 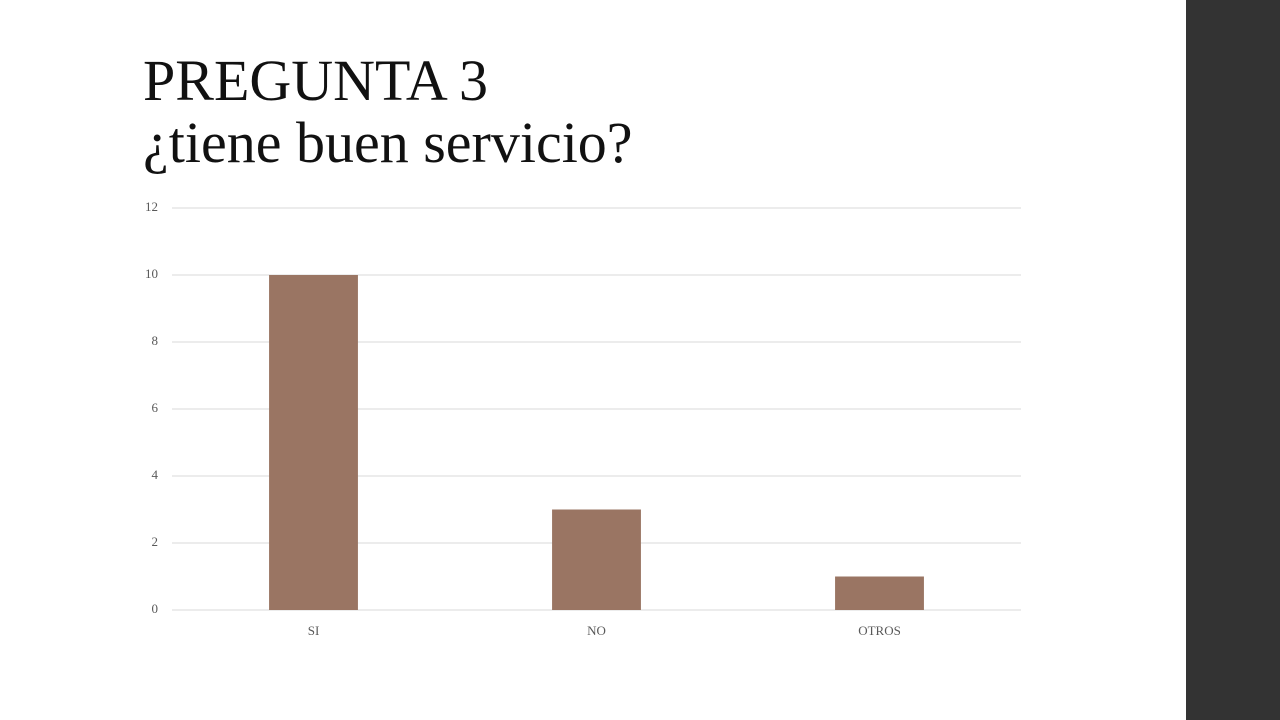 I want to click on sidebar, so click(x=1233, y=360).